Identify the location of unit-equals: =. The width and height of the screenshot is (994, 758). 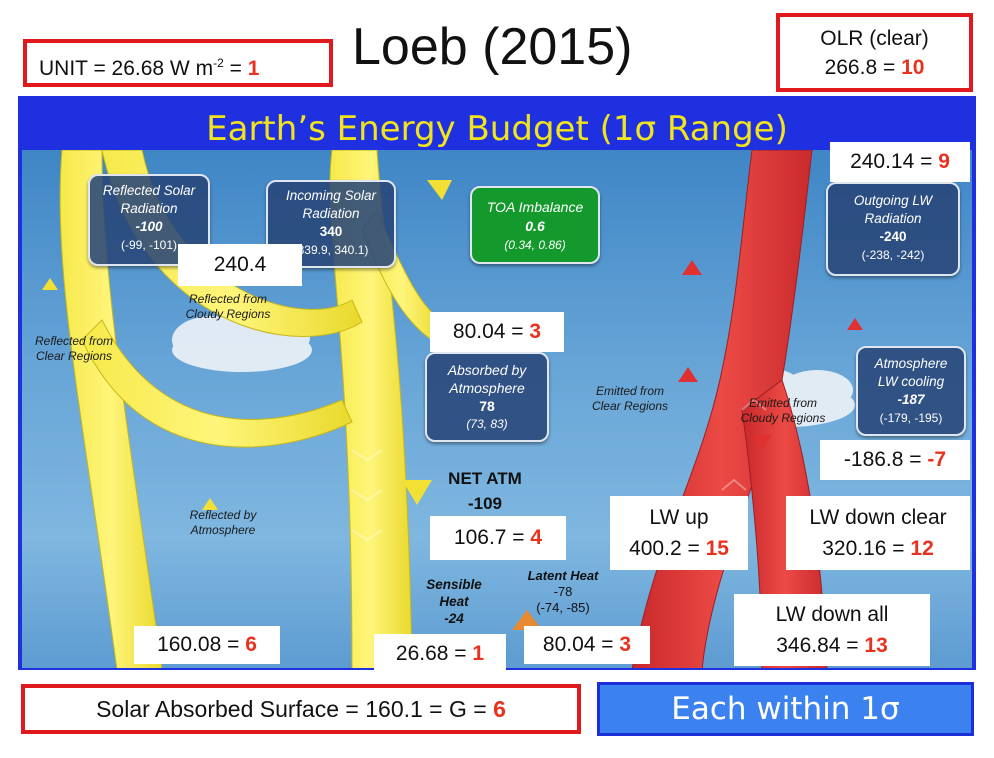
(235, 68).